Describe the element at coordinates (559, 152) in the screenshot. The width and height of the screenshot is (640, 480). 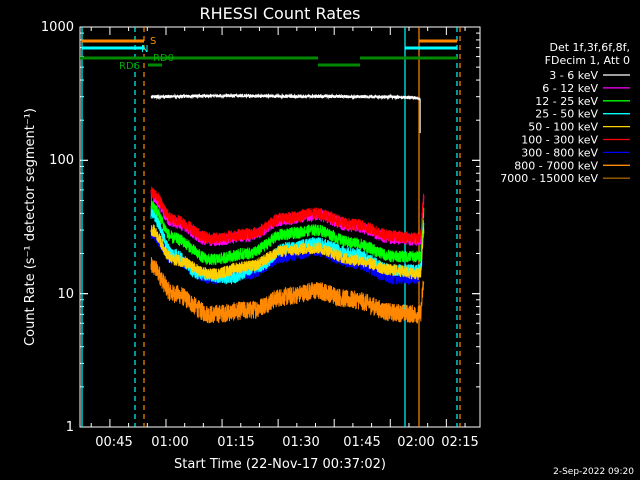
I see `legend-label: 300 - 800 keV` at that location.